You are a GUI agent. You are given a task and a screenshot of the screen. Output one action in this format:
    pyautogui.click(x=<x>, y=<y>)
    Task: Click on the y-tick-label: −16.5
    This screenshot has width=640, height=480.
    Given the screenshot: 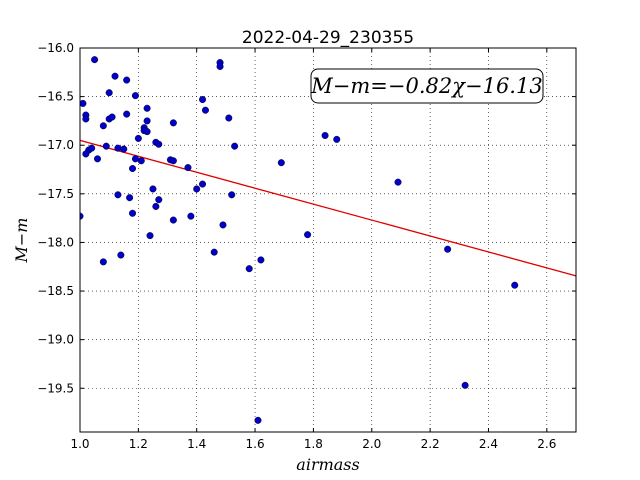 What is the action you would take?
    pyautogui.click(x=55, y=97)
    